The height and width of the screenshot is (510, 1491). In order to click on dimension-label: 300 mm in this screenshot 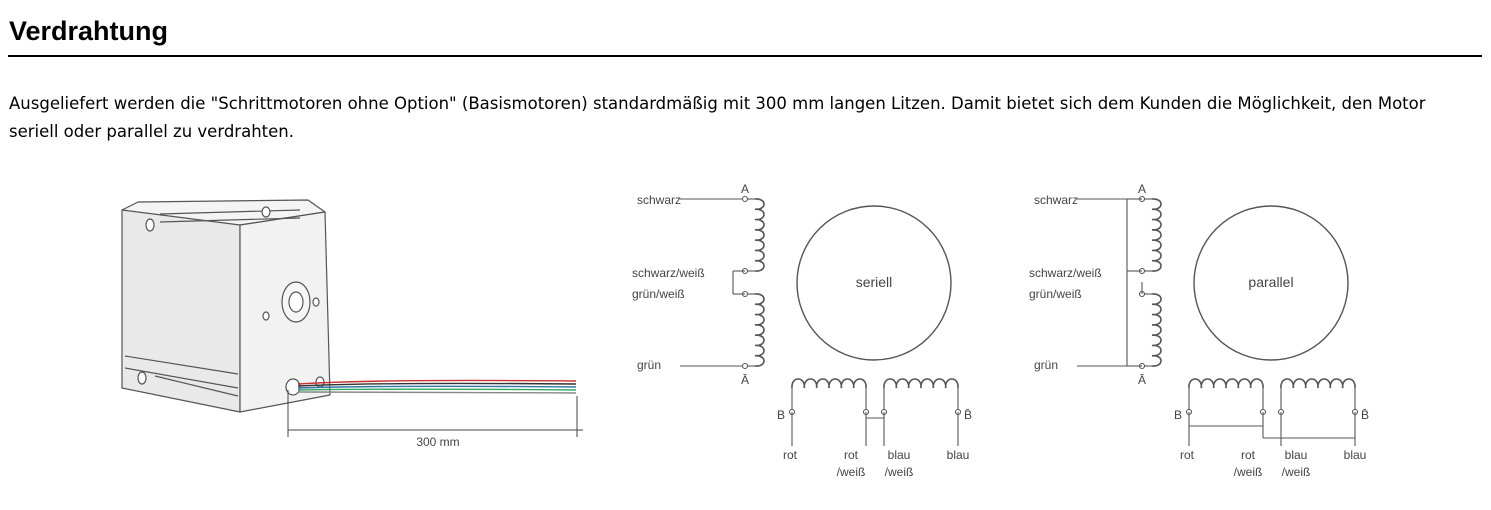, I will do `click(438, 442)`.